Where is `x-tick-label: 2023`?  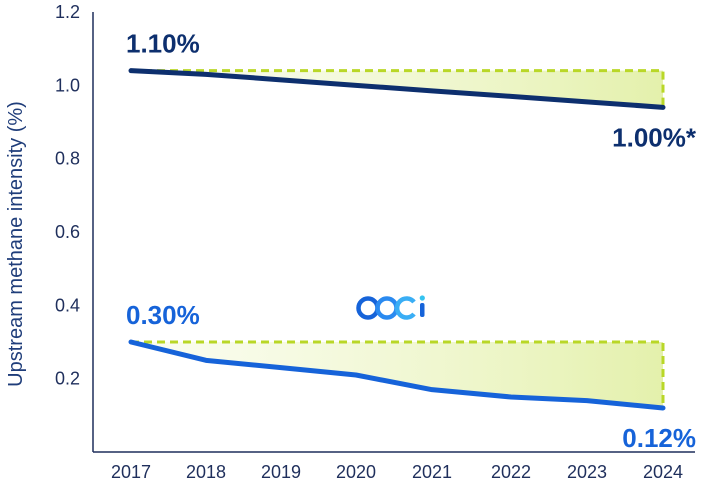 x-tick-label: 2023 is located at coordinates (587, 472).